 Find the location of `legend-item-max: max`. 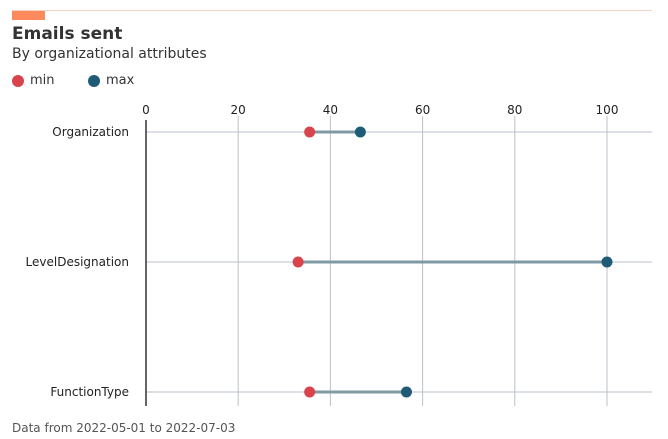

legend-item-max: max is located at coordinates (111, 80).